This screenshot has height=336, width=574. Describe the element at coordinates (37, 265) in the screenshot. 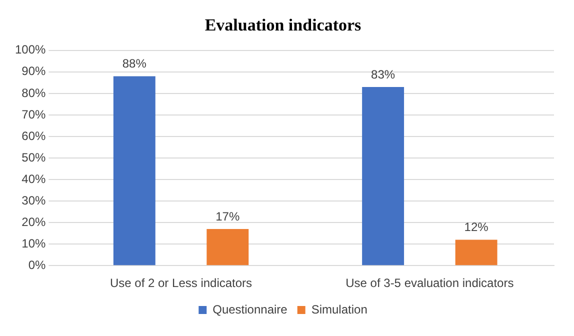

I see `y-tick-label: 0%` at that location.